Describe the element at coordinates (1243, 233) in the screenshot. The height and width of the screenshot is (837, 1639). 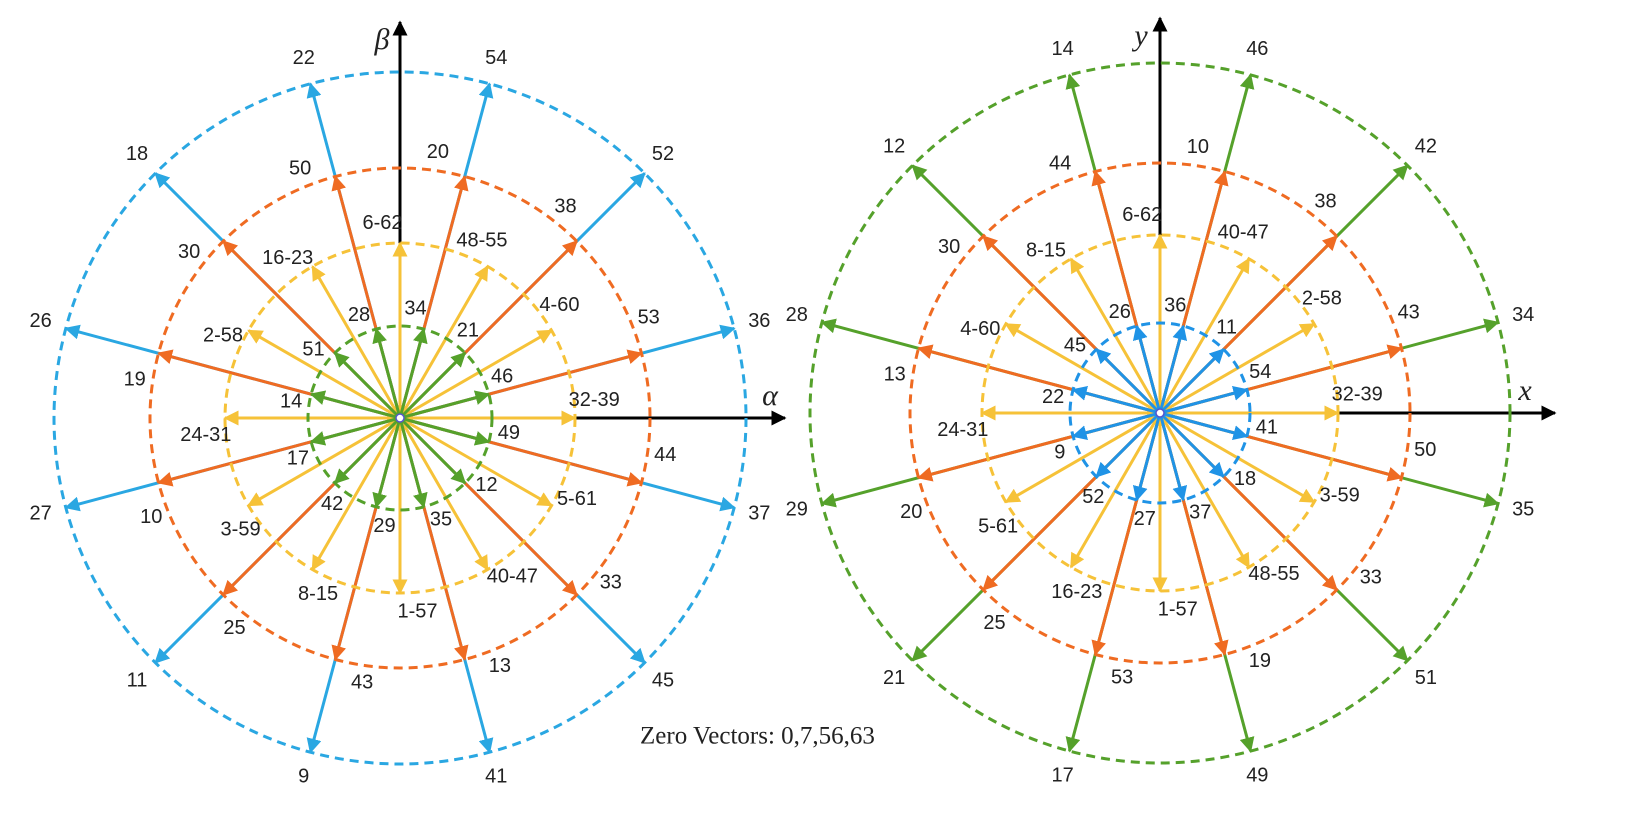
I see `vector-label: 40-47` at that location.